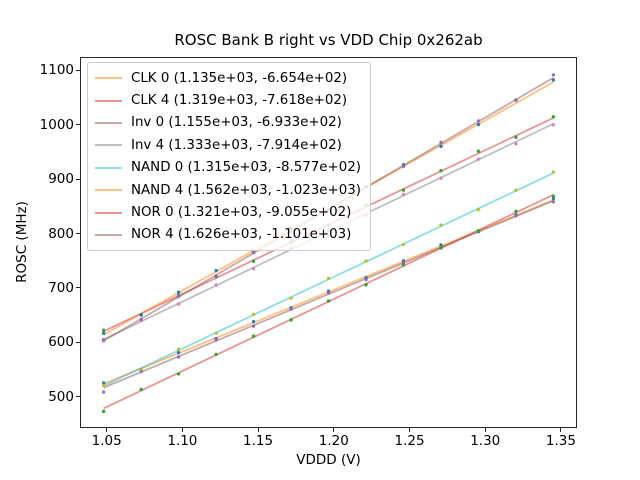 Image resolution: width=640 pixels, height=480 pixels. What do you see at coordinates (485, 441) in the screenshot?
I see `x-tick-label: 1.30` at bounding box center [485, 441].